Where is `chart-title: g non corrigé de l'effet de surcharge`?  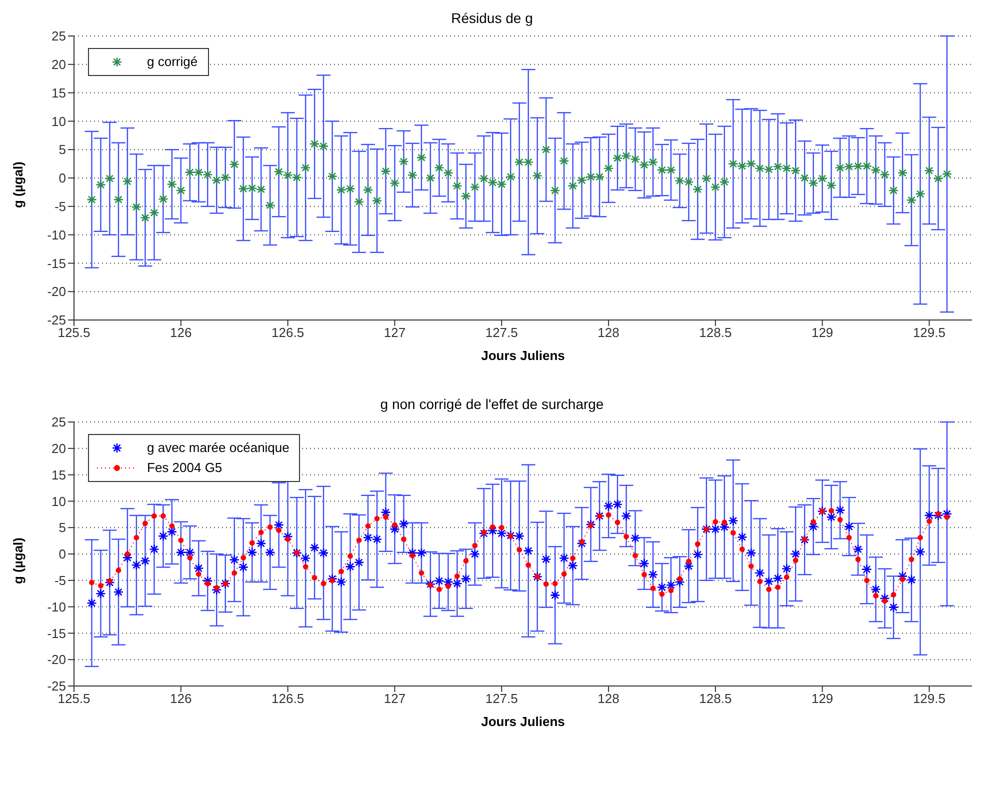 chart-title: g non corrigé de l'effet de surcharge is located at coordinates (492, 404).